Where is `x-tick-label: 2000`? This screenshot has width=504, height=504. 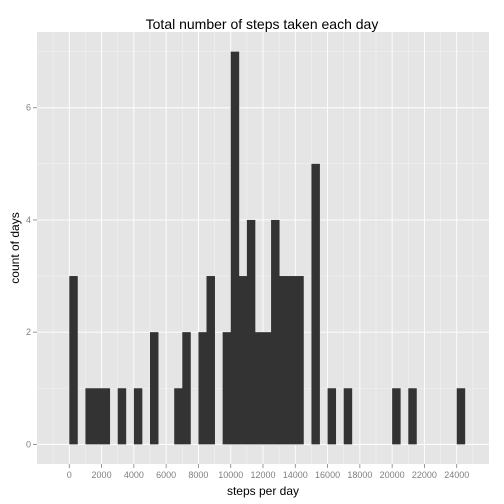
x-tick-label: 2000 is located at coordinates (102, 475).